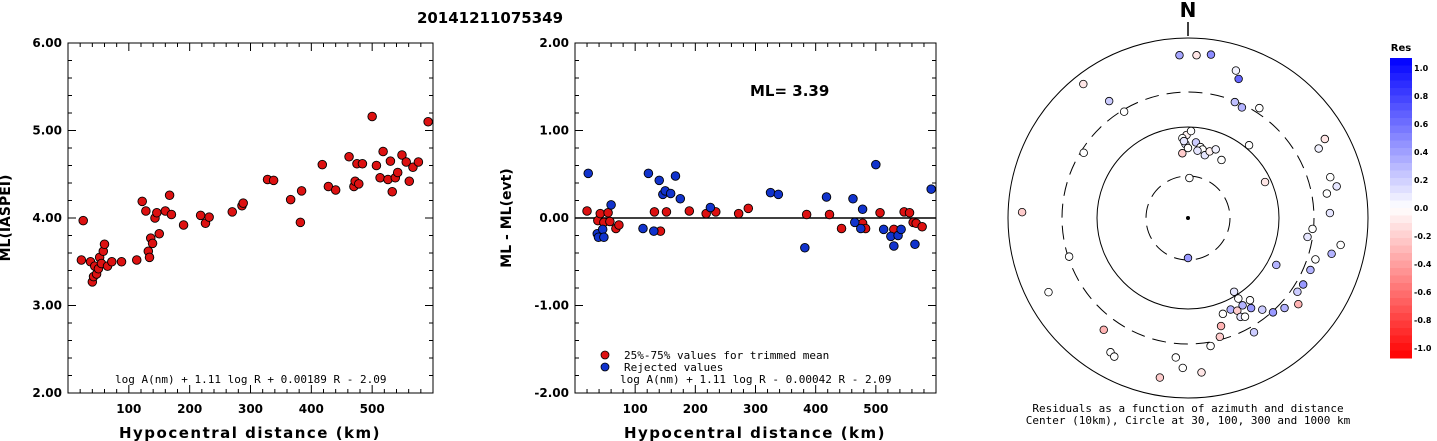 This screenshot has width=1437, height=441. I want to click on colorbar-tick-label: -1.0, so click(1423, 348).